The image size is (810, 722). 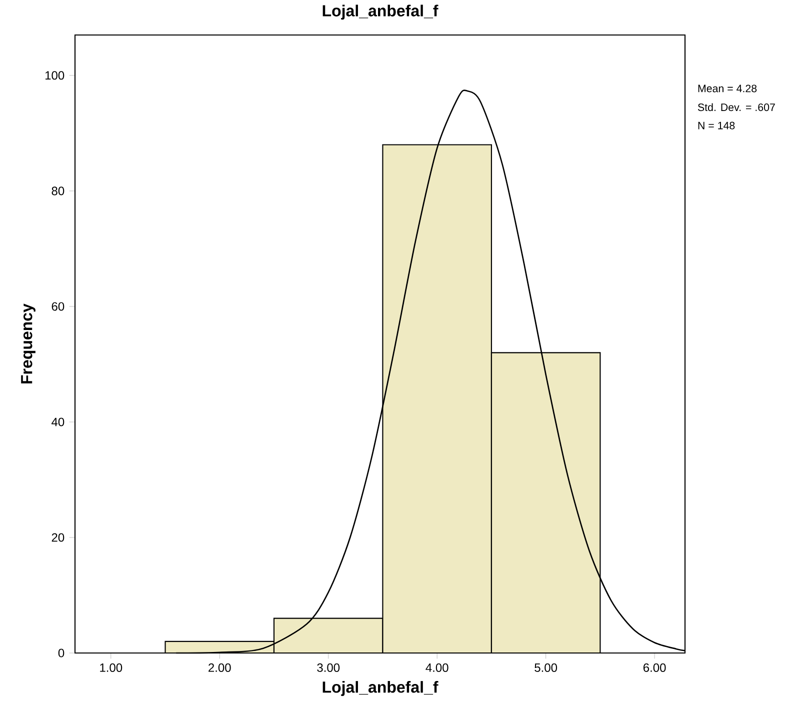 I want to click on x-axis-title: Lojal_anbefal_f, so click(x=380, y=688).